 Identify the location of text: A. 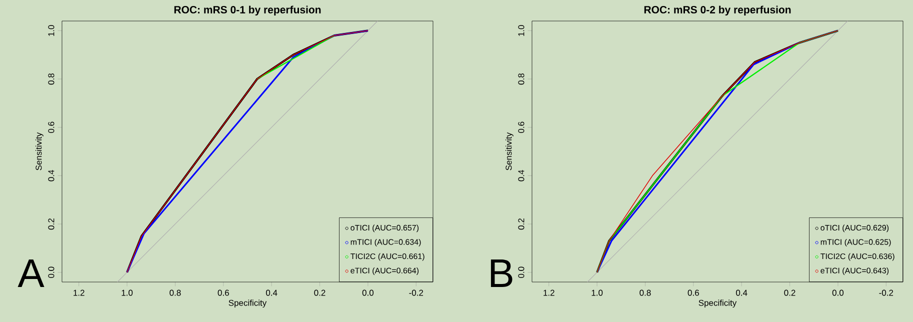
(31, 274).